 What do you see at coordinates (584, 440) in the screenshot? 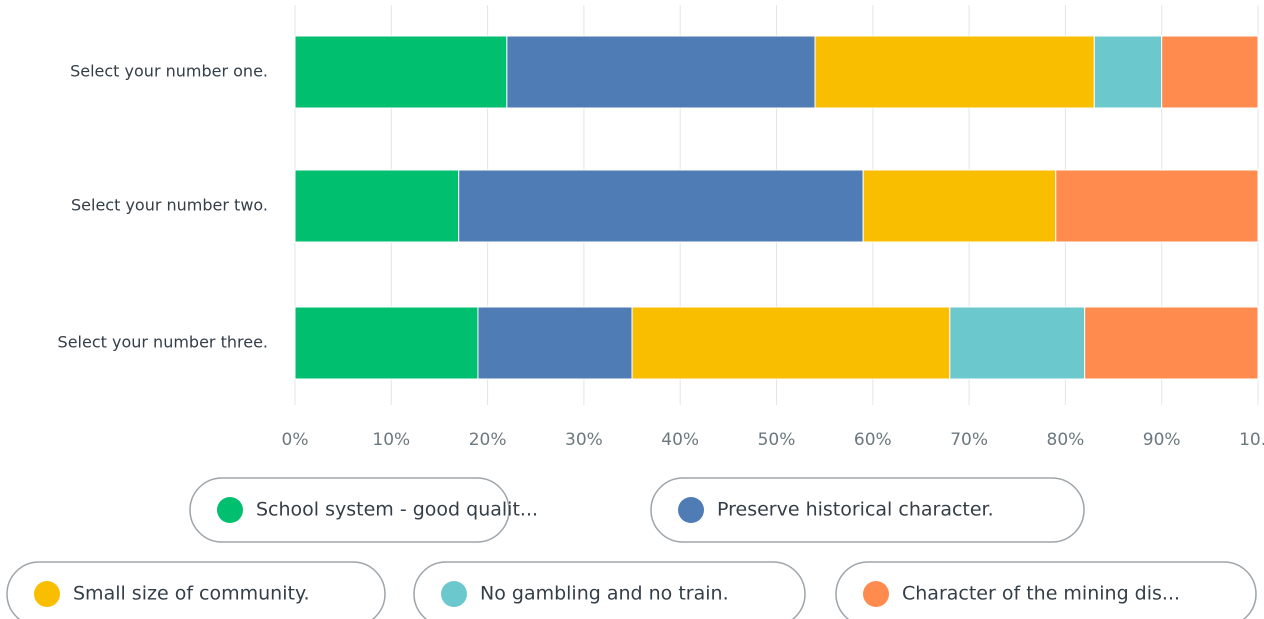
I see `x-tick-label: 30%` at bounding box center [584, 440].